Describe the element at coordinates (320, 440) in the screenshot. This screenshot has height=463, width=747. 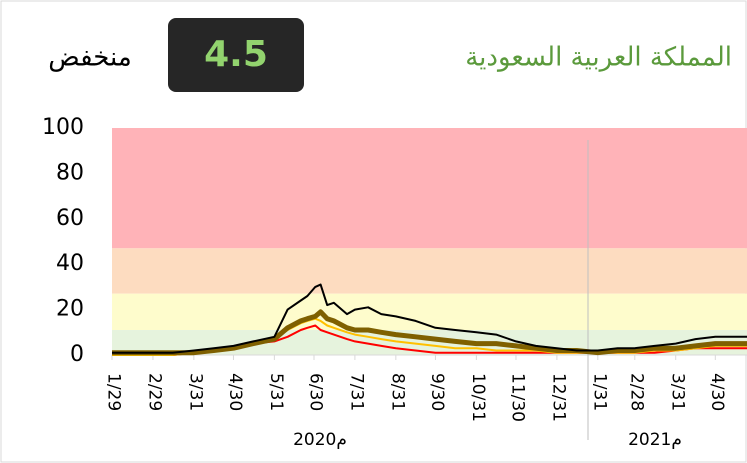
I see `year-label: 2020م` at that location.